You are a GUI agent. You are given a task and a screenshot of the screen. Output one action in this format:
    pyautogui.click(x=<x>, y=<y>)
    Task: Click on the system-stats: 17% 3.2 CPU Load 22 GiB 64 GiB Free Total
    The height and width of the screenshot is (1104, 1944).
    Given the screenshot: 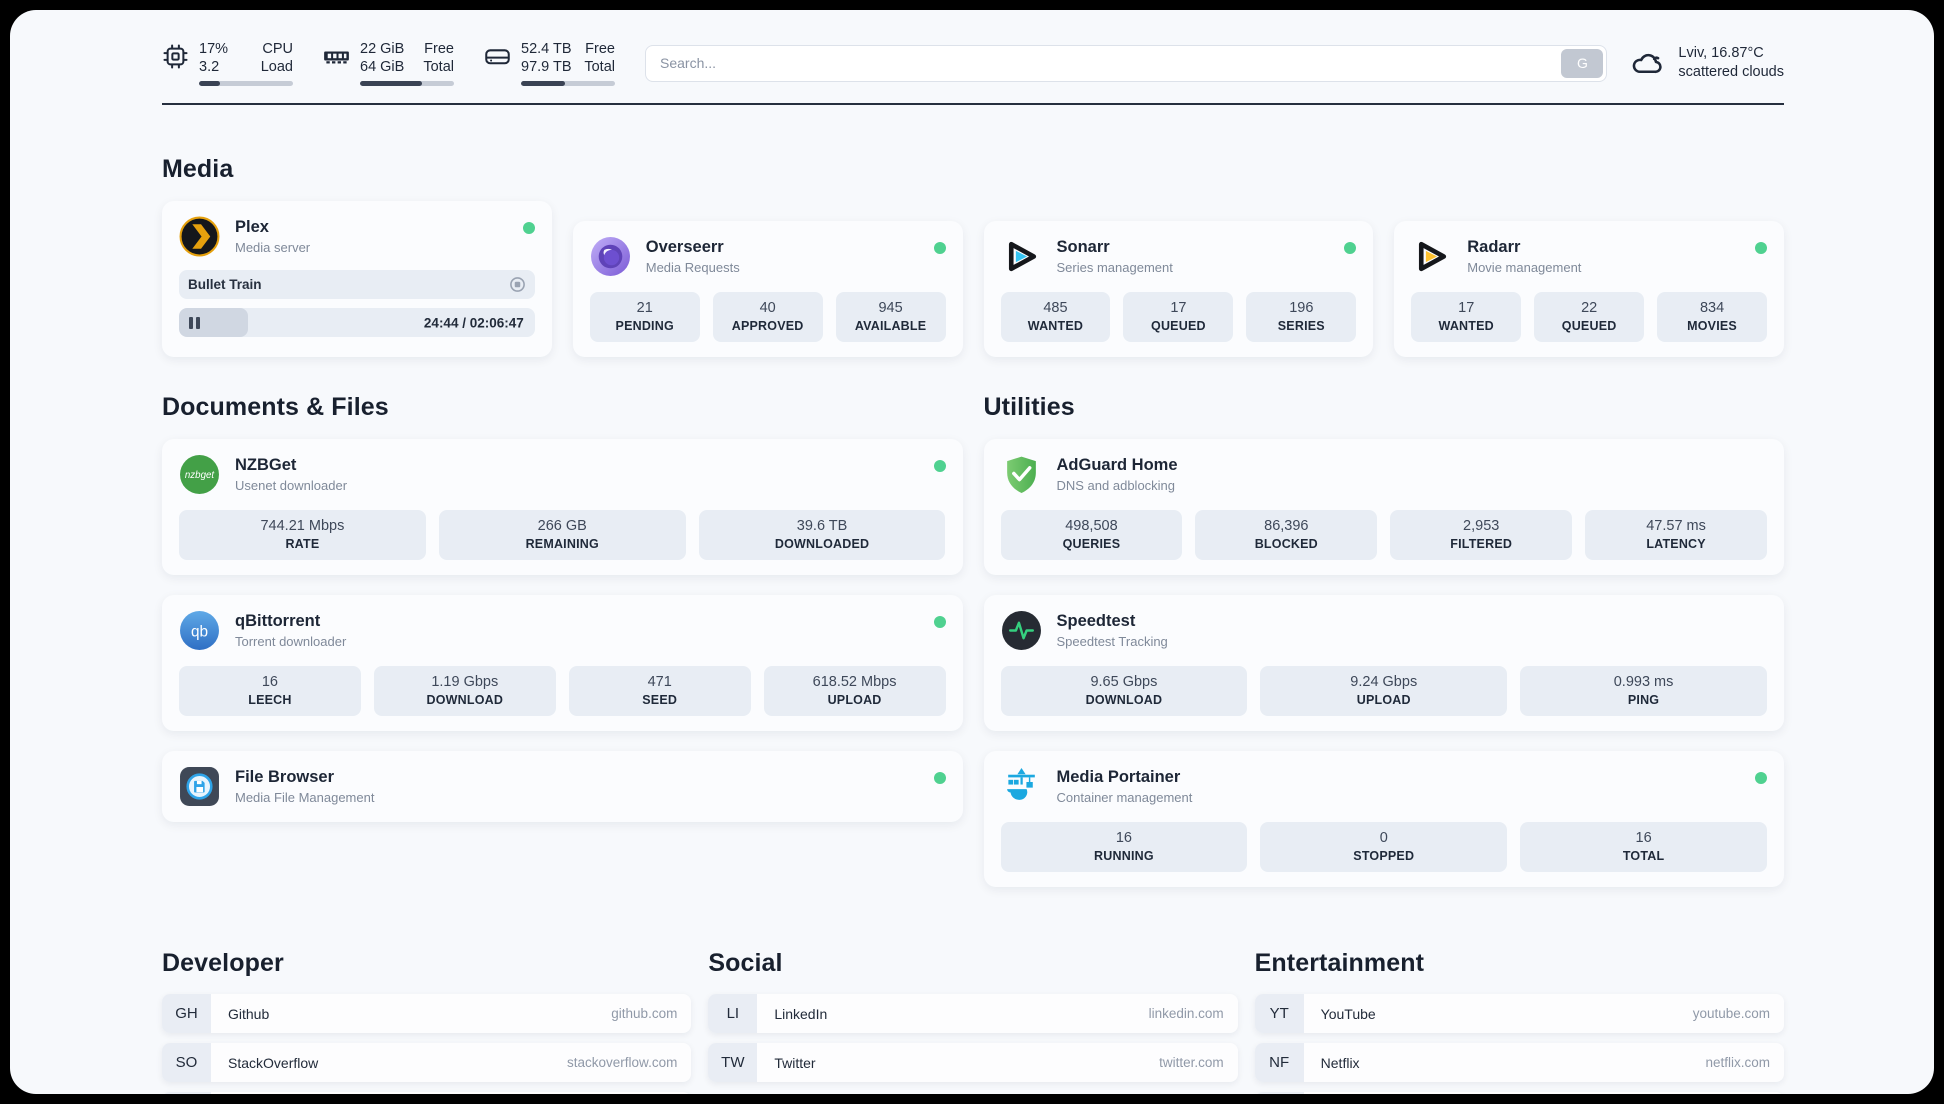 What is the action you would take?
    pyautogui.click(x=388, y=63)
    